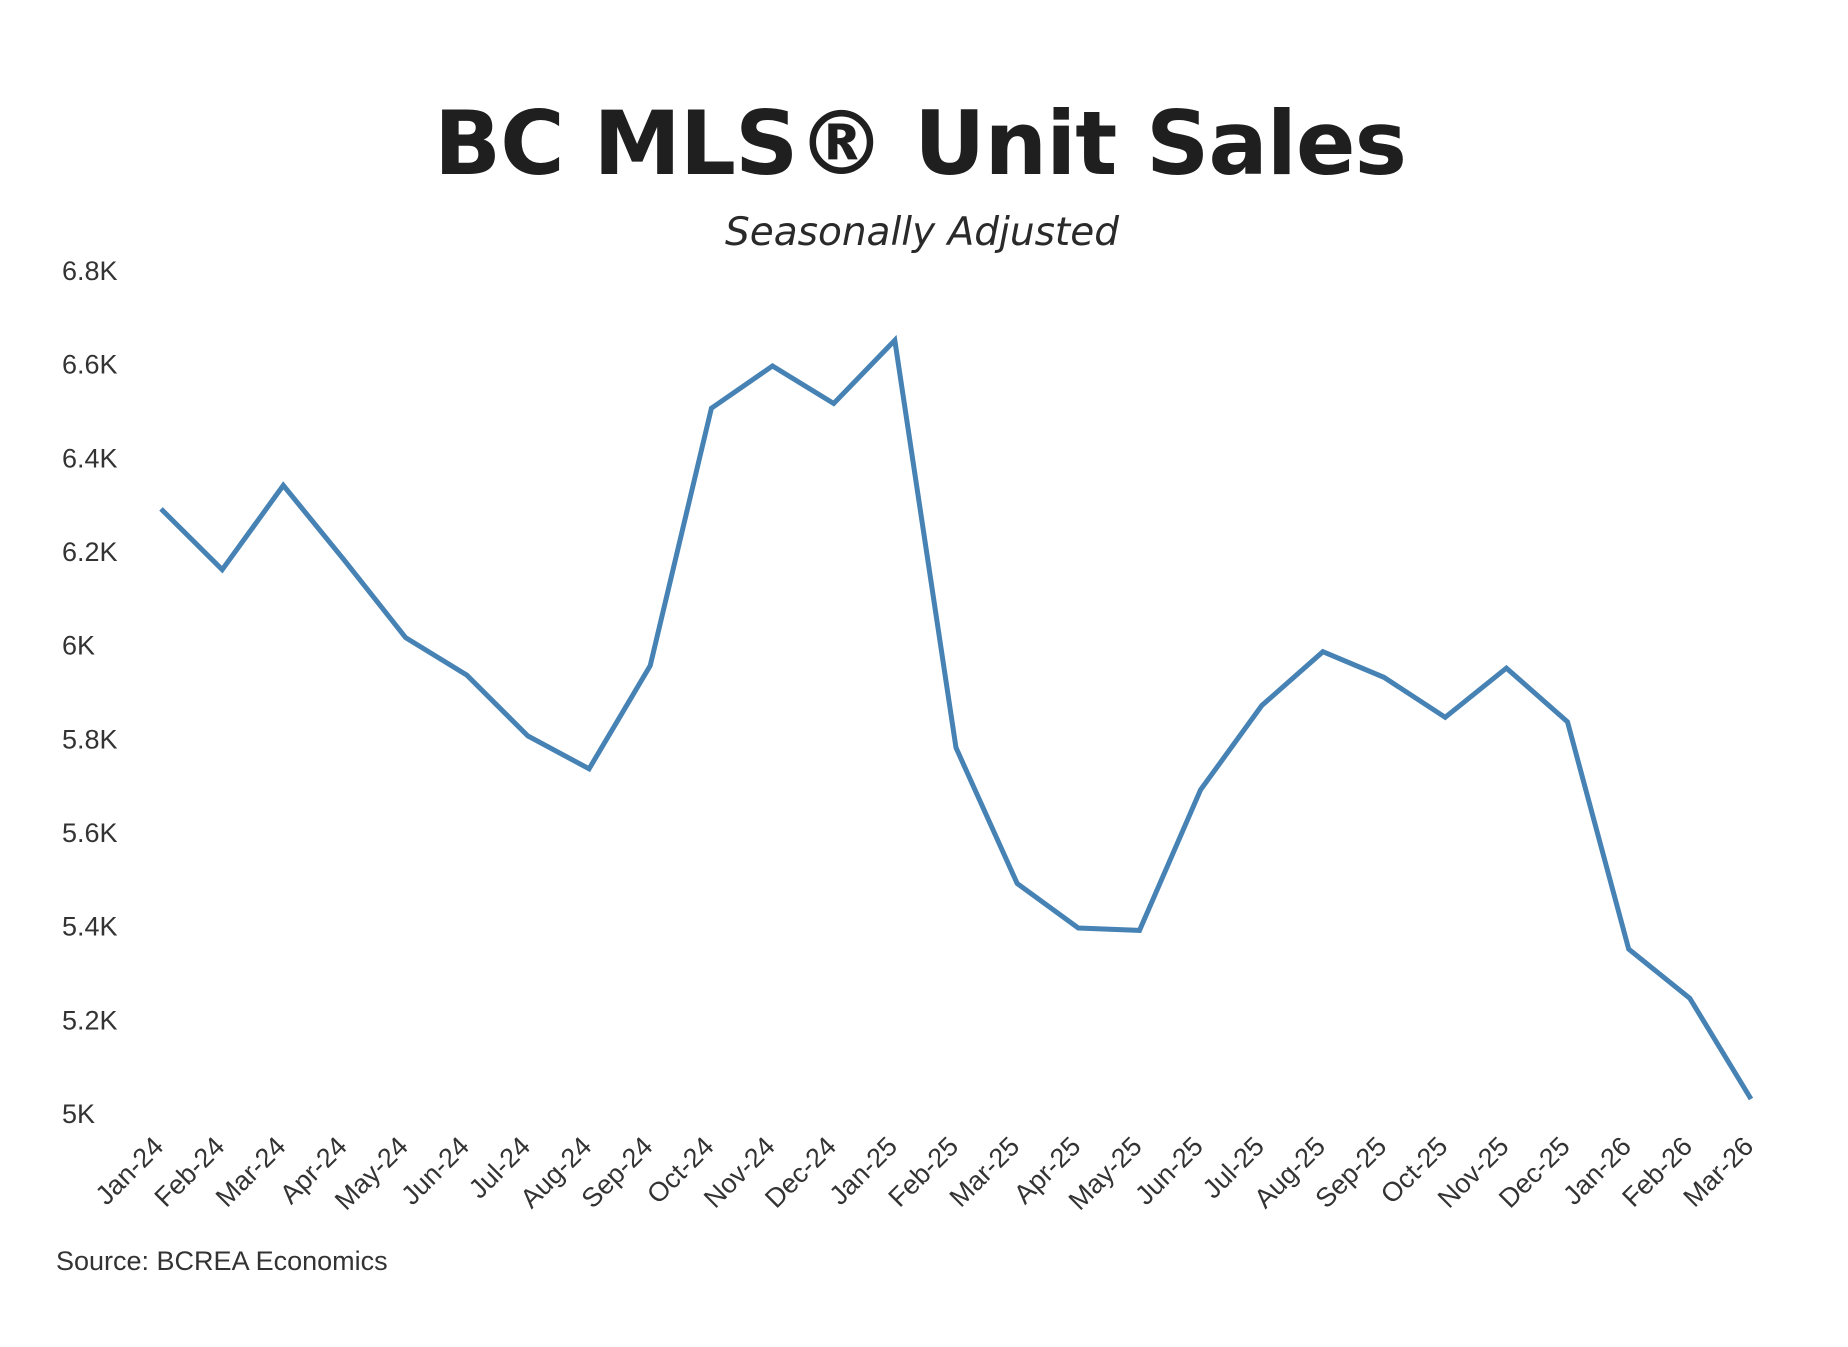 The image size is (1848, 1347). Describe the element at coordinates (435, 1171) in the screenshot. I see `x-tick-label: Jun-24` at that location.